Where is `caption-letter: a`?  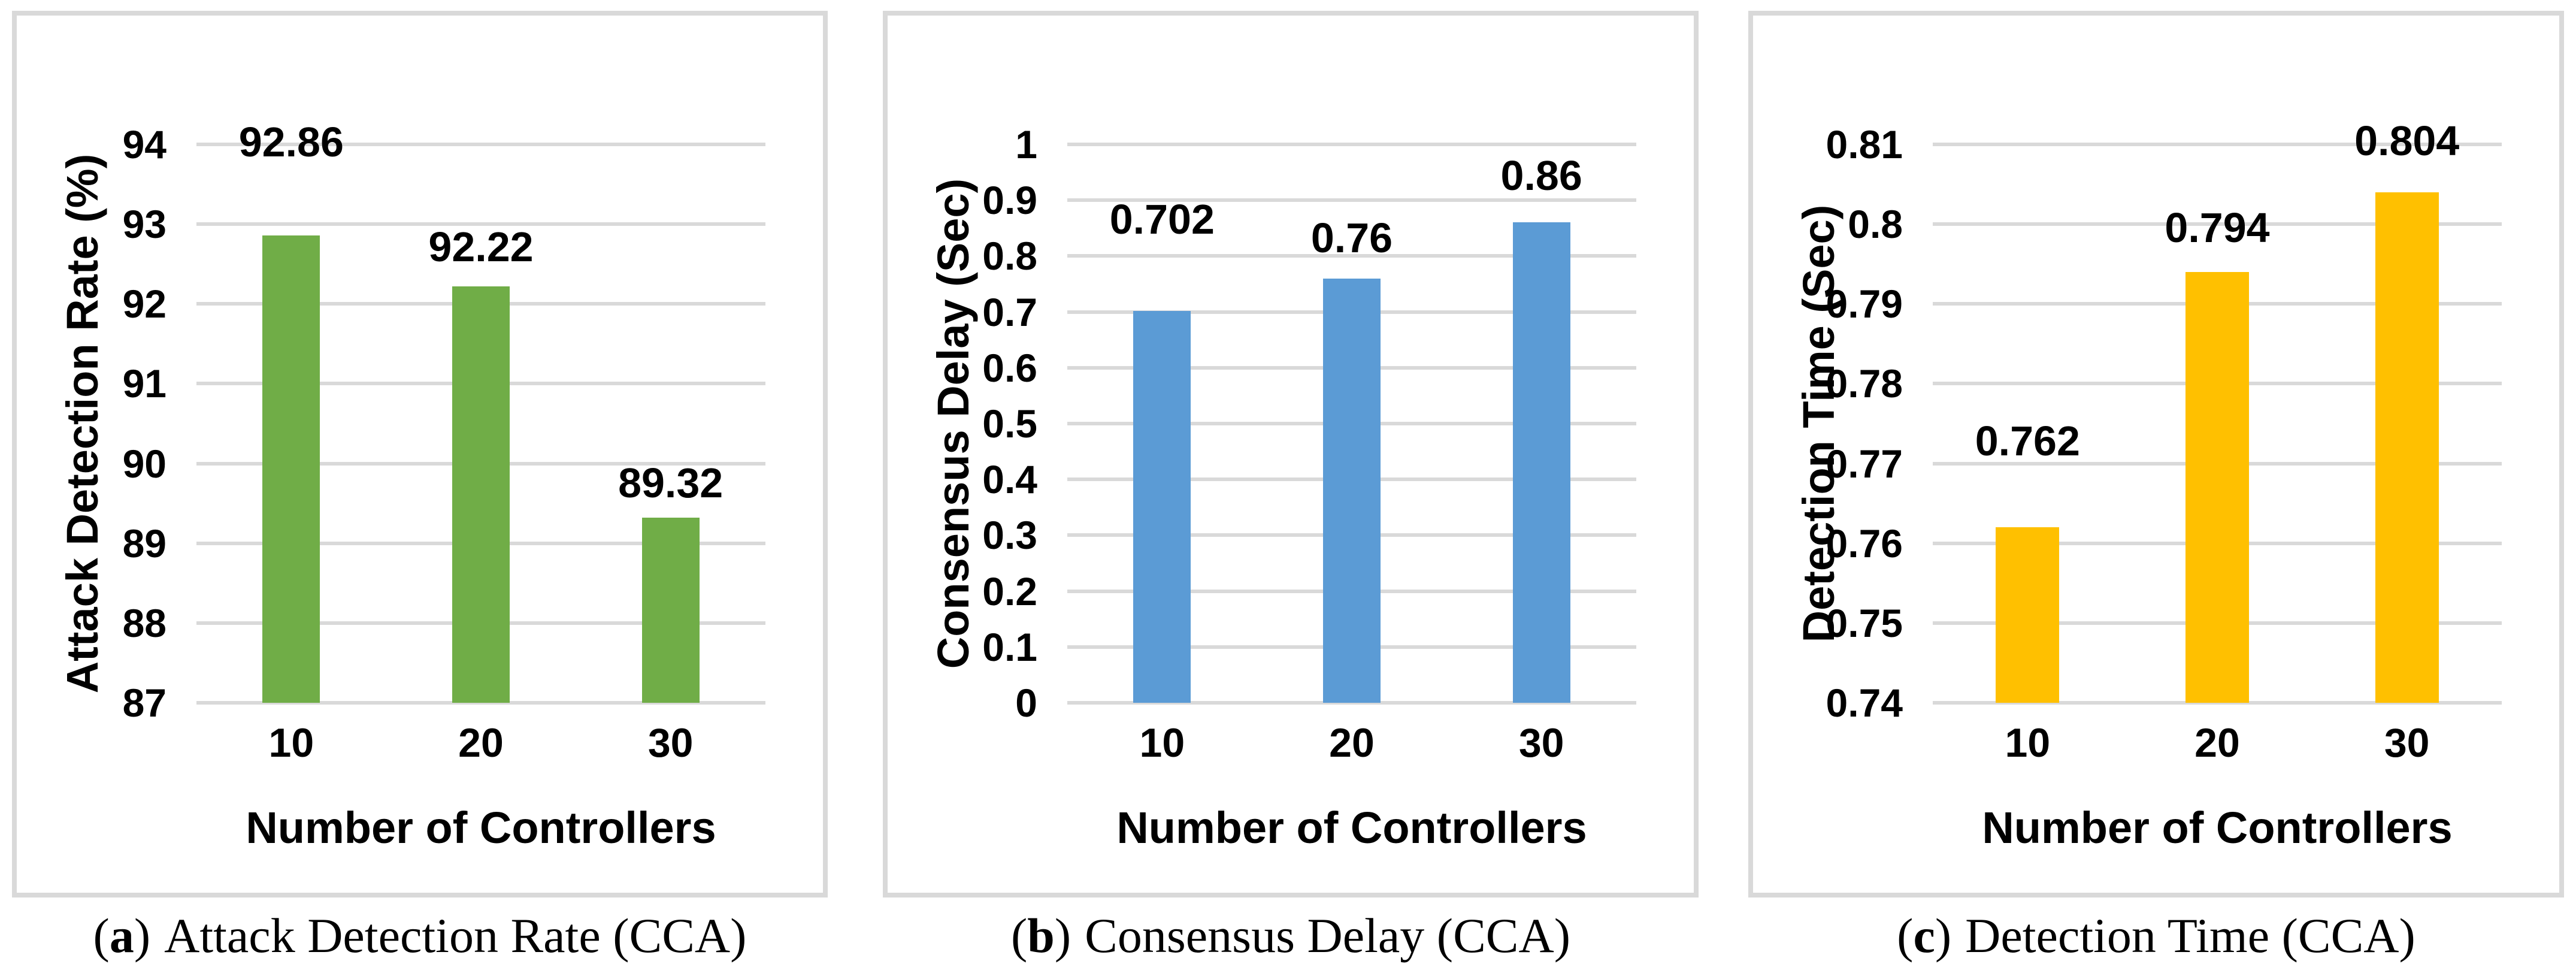 caption-letter: a is located at coordinates (121, 935).